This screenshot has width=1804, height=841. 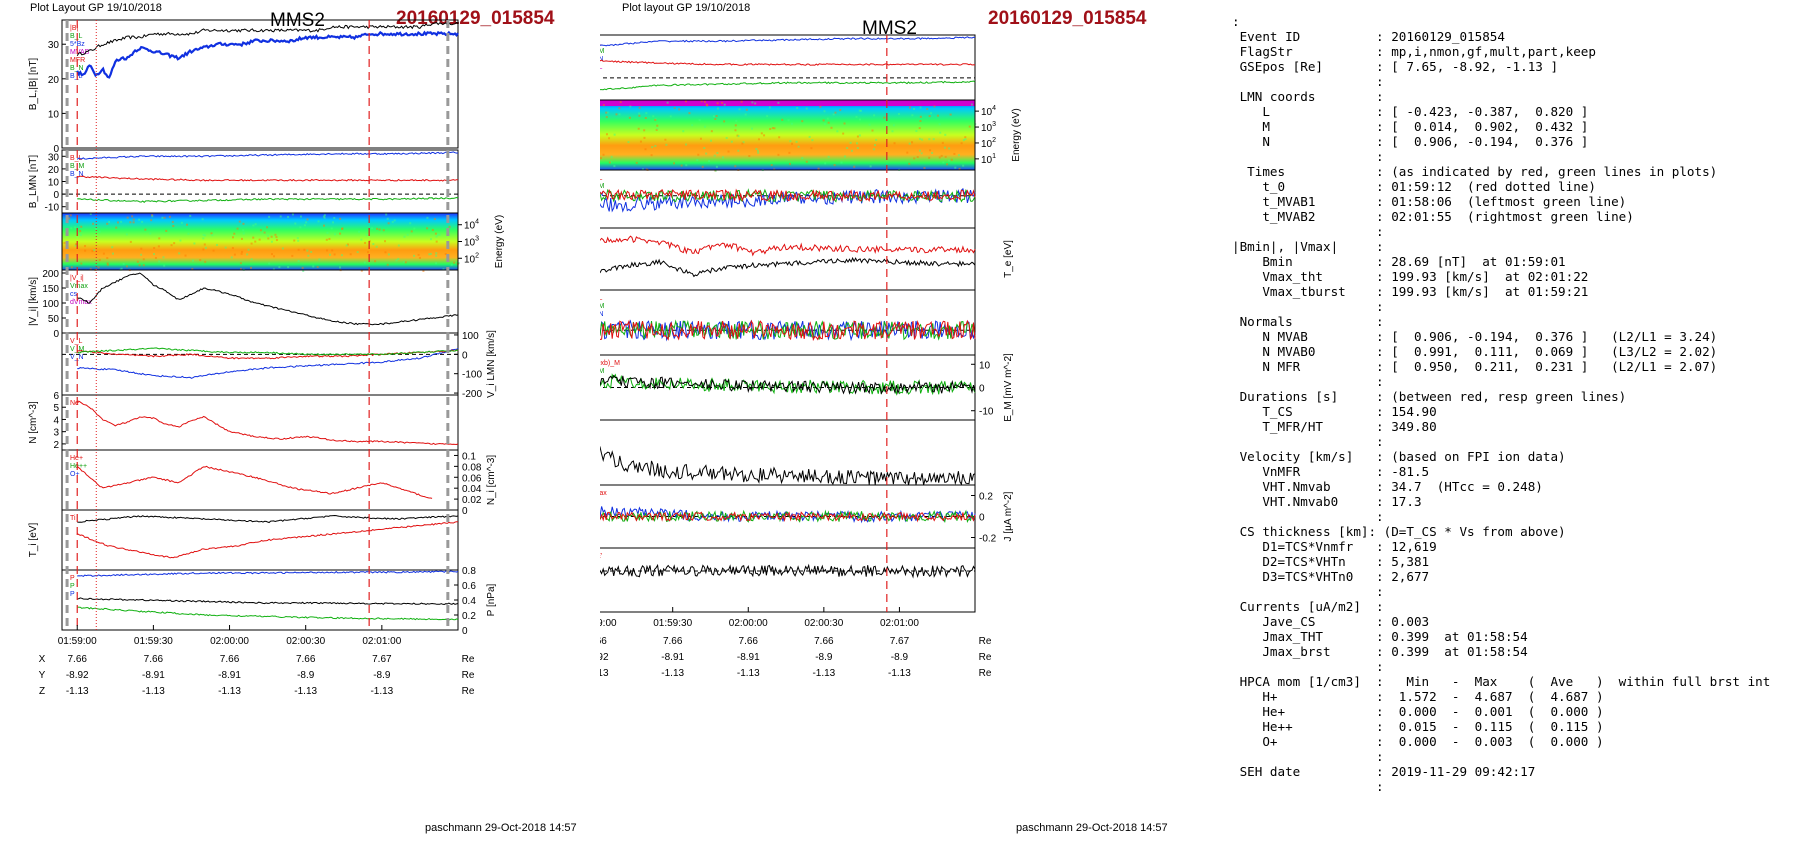 What do you see at coordinates (54, 170) in the screenshot?
I see `tick-label: 20` at bounding box center [54, 170].